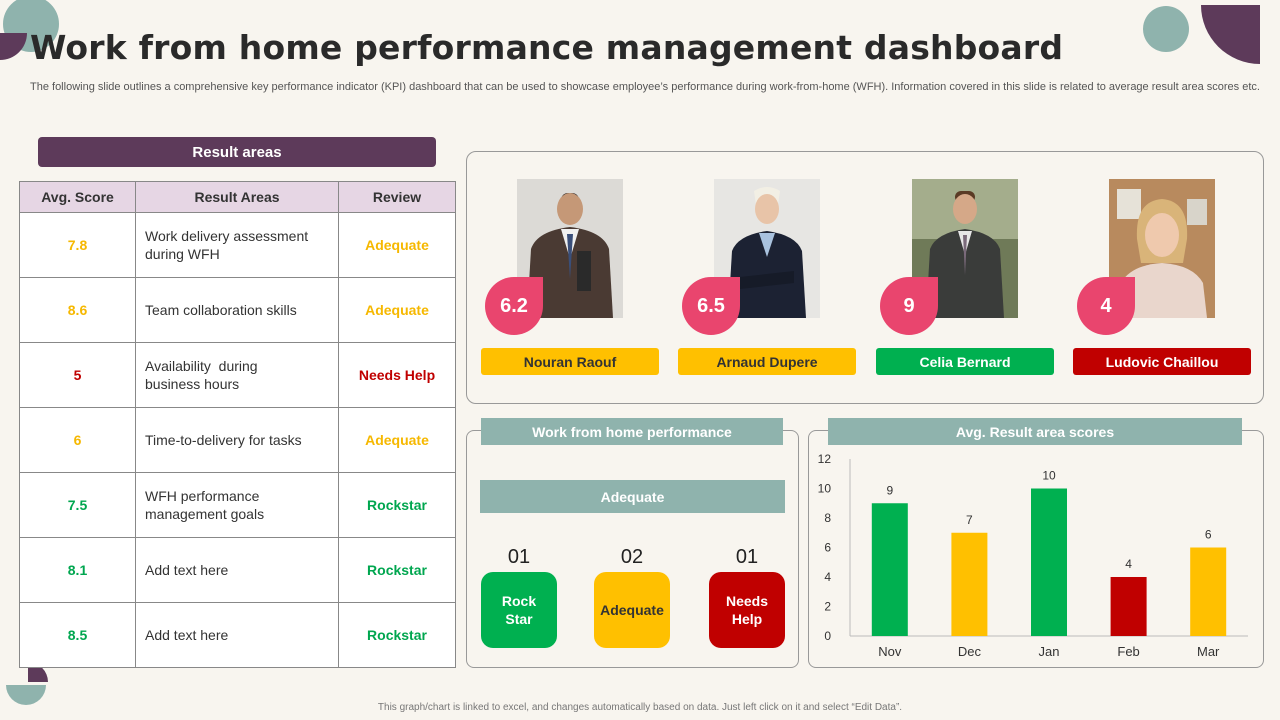 The image size is (1280, 720). What do you see at coordinates (1201, 34) in the screenshot?
I see `corner-decoration-top-right` at bounding box center [1201, 34].